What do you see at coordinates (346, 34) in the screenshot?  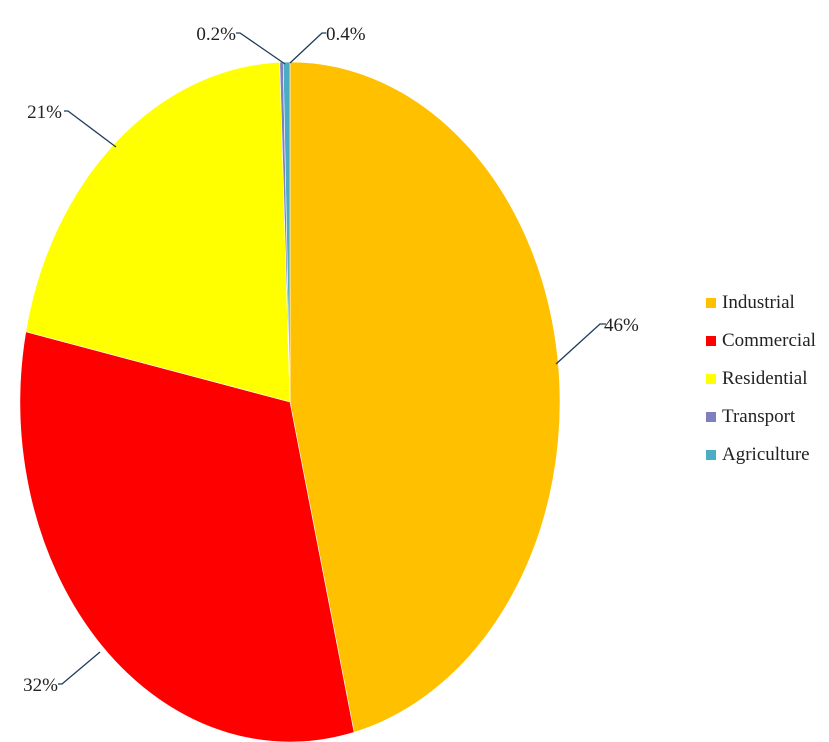 I see `data-label-agriculture: 0.4%` at bounding box center [346, 34].